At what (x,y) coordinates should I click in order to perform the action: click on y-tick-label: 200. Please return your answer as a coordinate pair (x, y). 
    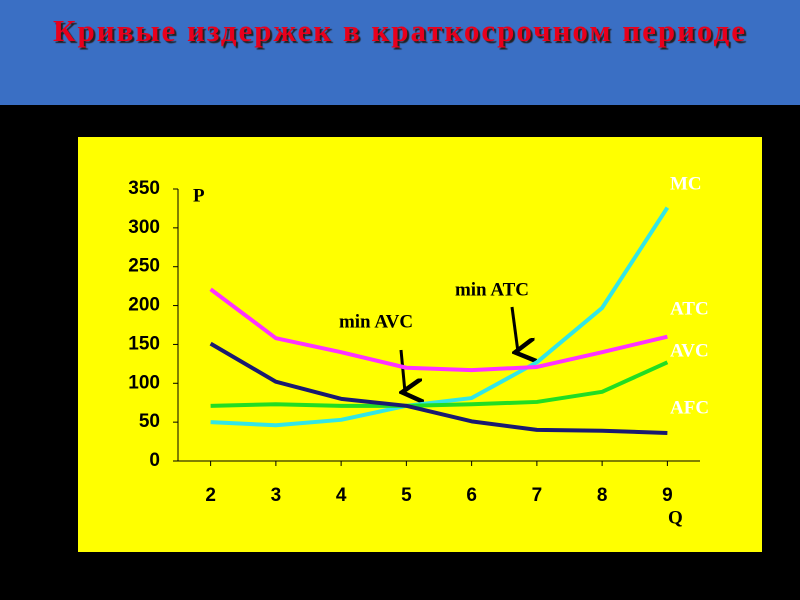
    Looking at the image, I should click on (144, 305).